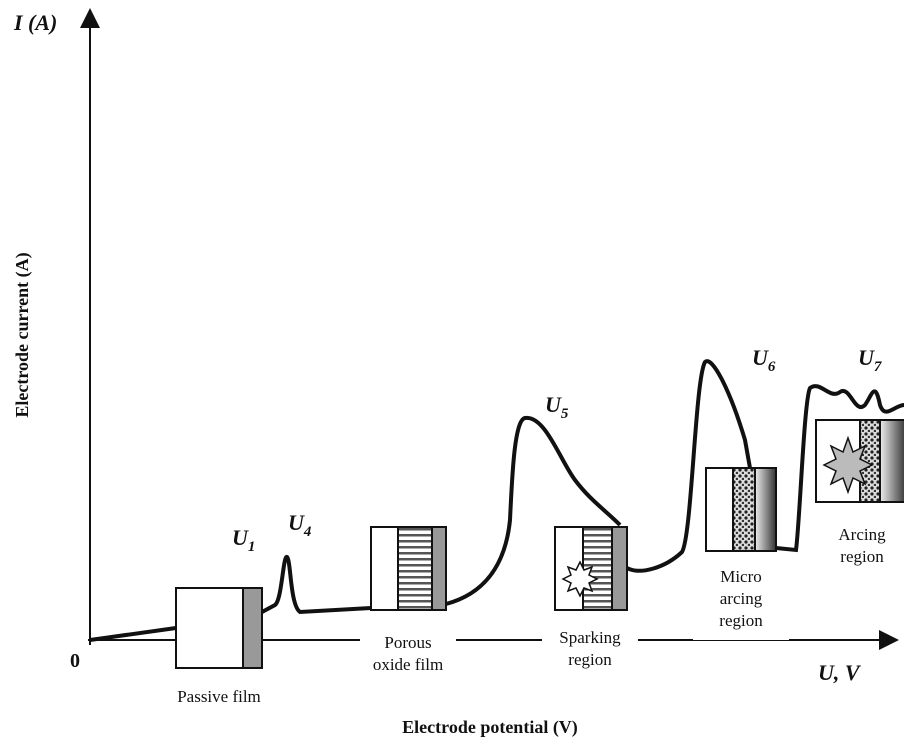 Image resolution: width=904 pixels, height=744 pixels. What do you see at coordinates (840, 672) in the screenshot?
I see `x-symbol: U, V` at bounding box center [840, 672].